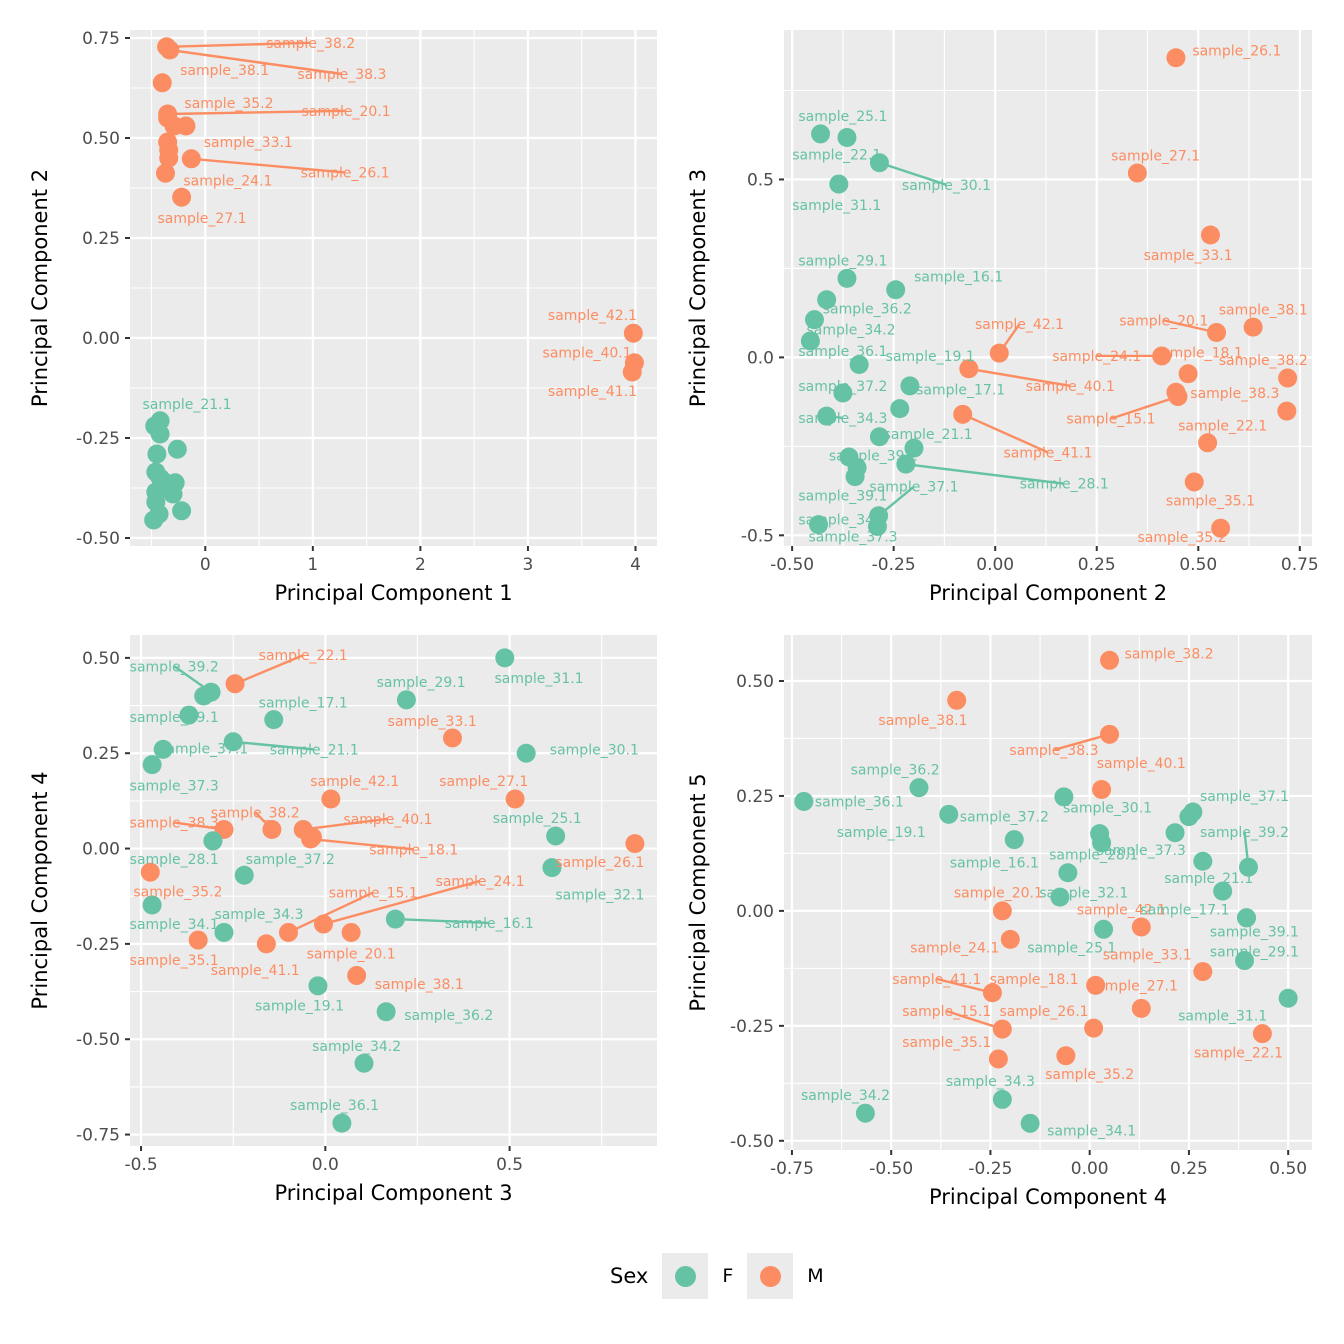 Image resolution: width=1344 pixels, height=1344 pixels. I want to click on y-tick-label: -0.50, so click(98, 539).